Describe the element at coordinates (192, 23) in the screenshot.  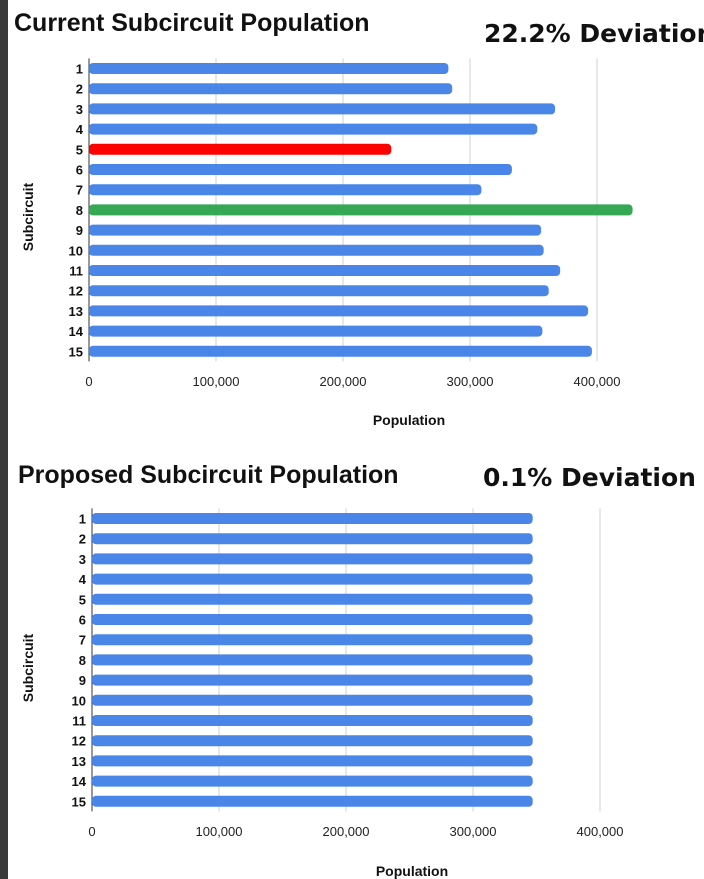
I see `chart-1-title: Current Subcircuit Population` at that location.